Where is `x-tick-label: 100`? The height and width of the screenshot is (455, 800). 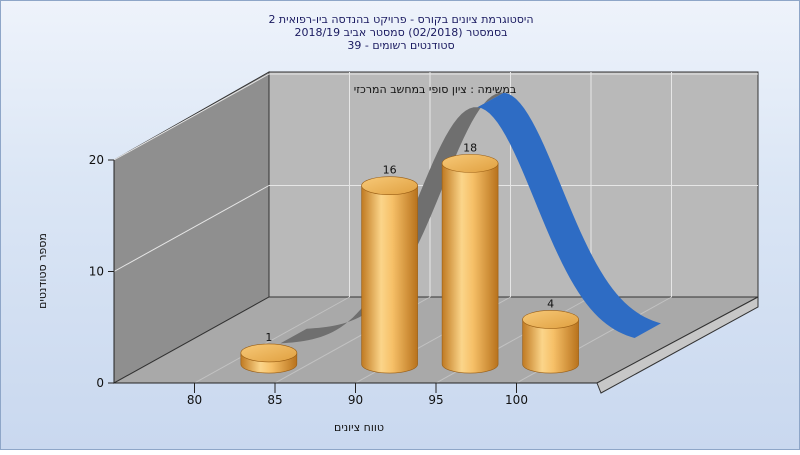
x-tick-label: 100 is located at coordinates (516, 400).